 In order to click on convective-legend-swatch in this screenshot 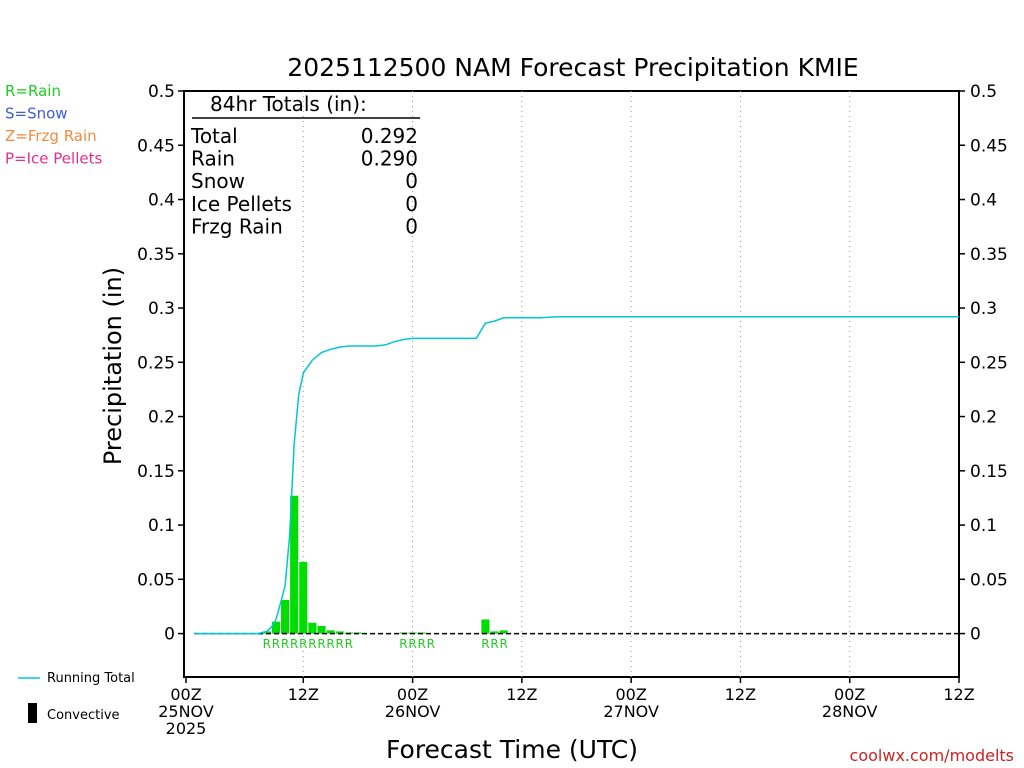, I will do `click(32, 713)`.